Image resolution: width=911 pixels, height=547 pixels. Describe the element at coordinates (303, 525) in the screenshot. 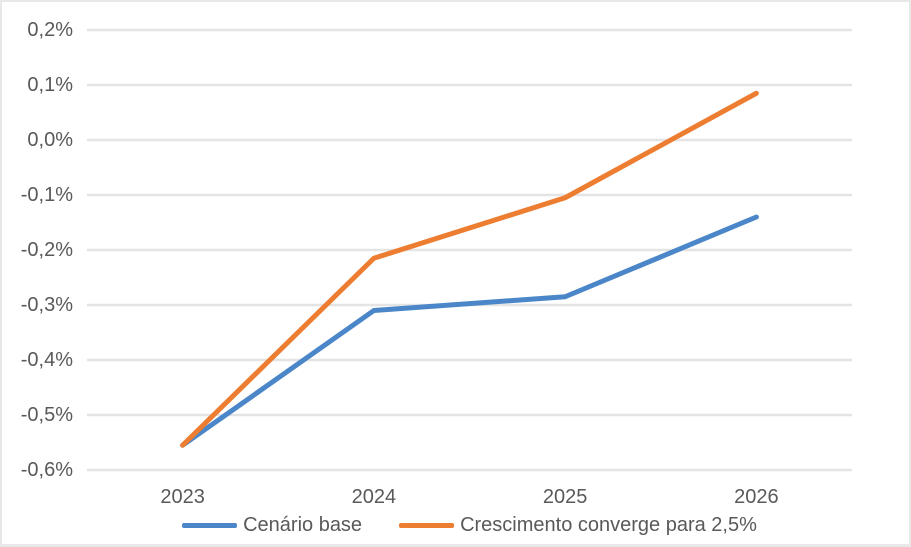

I see `legend-label-cenario-base: Cenário base` at that location.